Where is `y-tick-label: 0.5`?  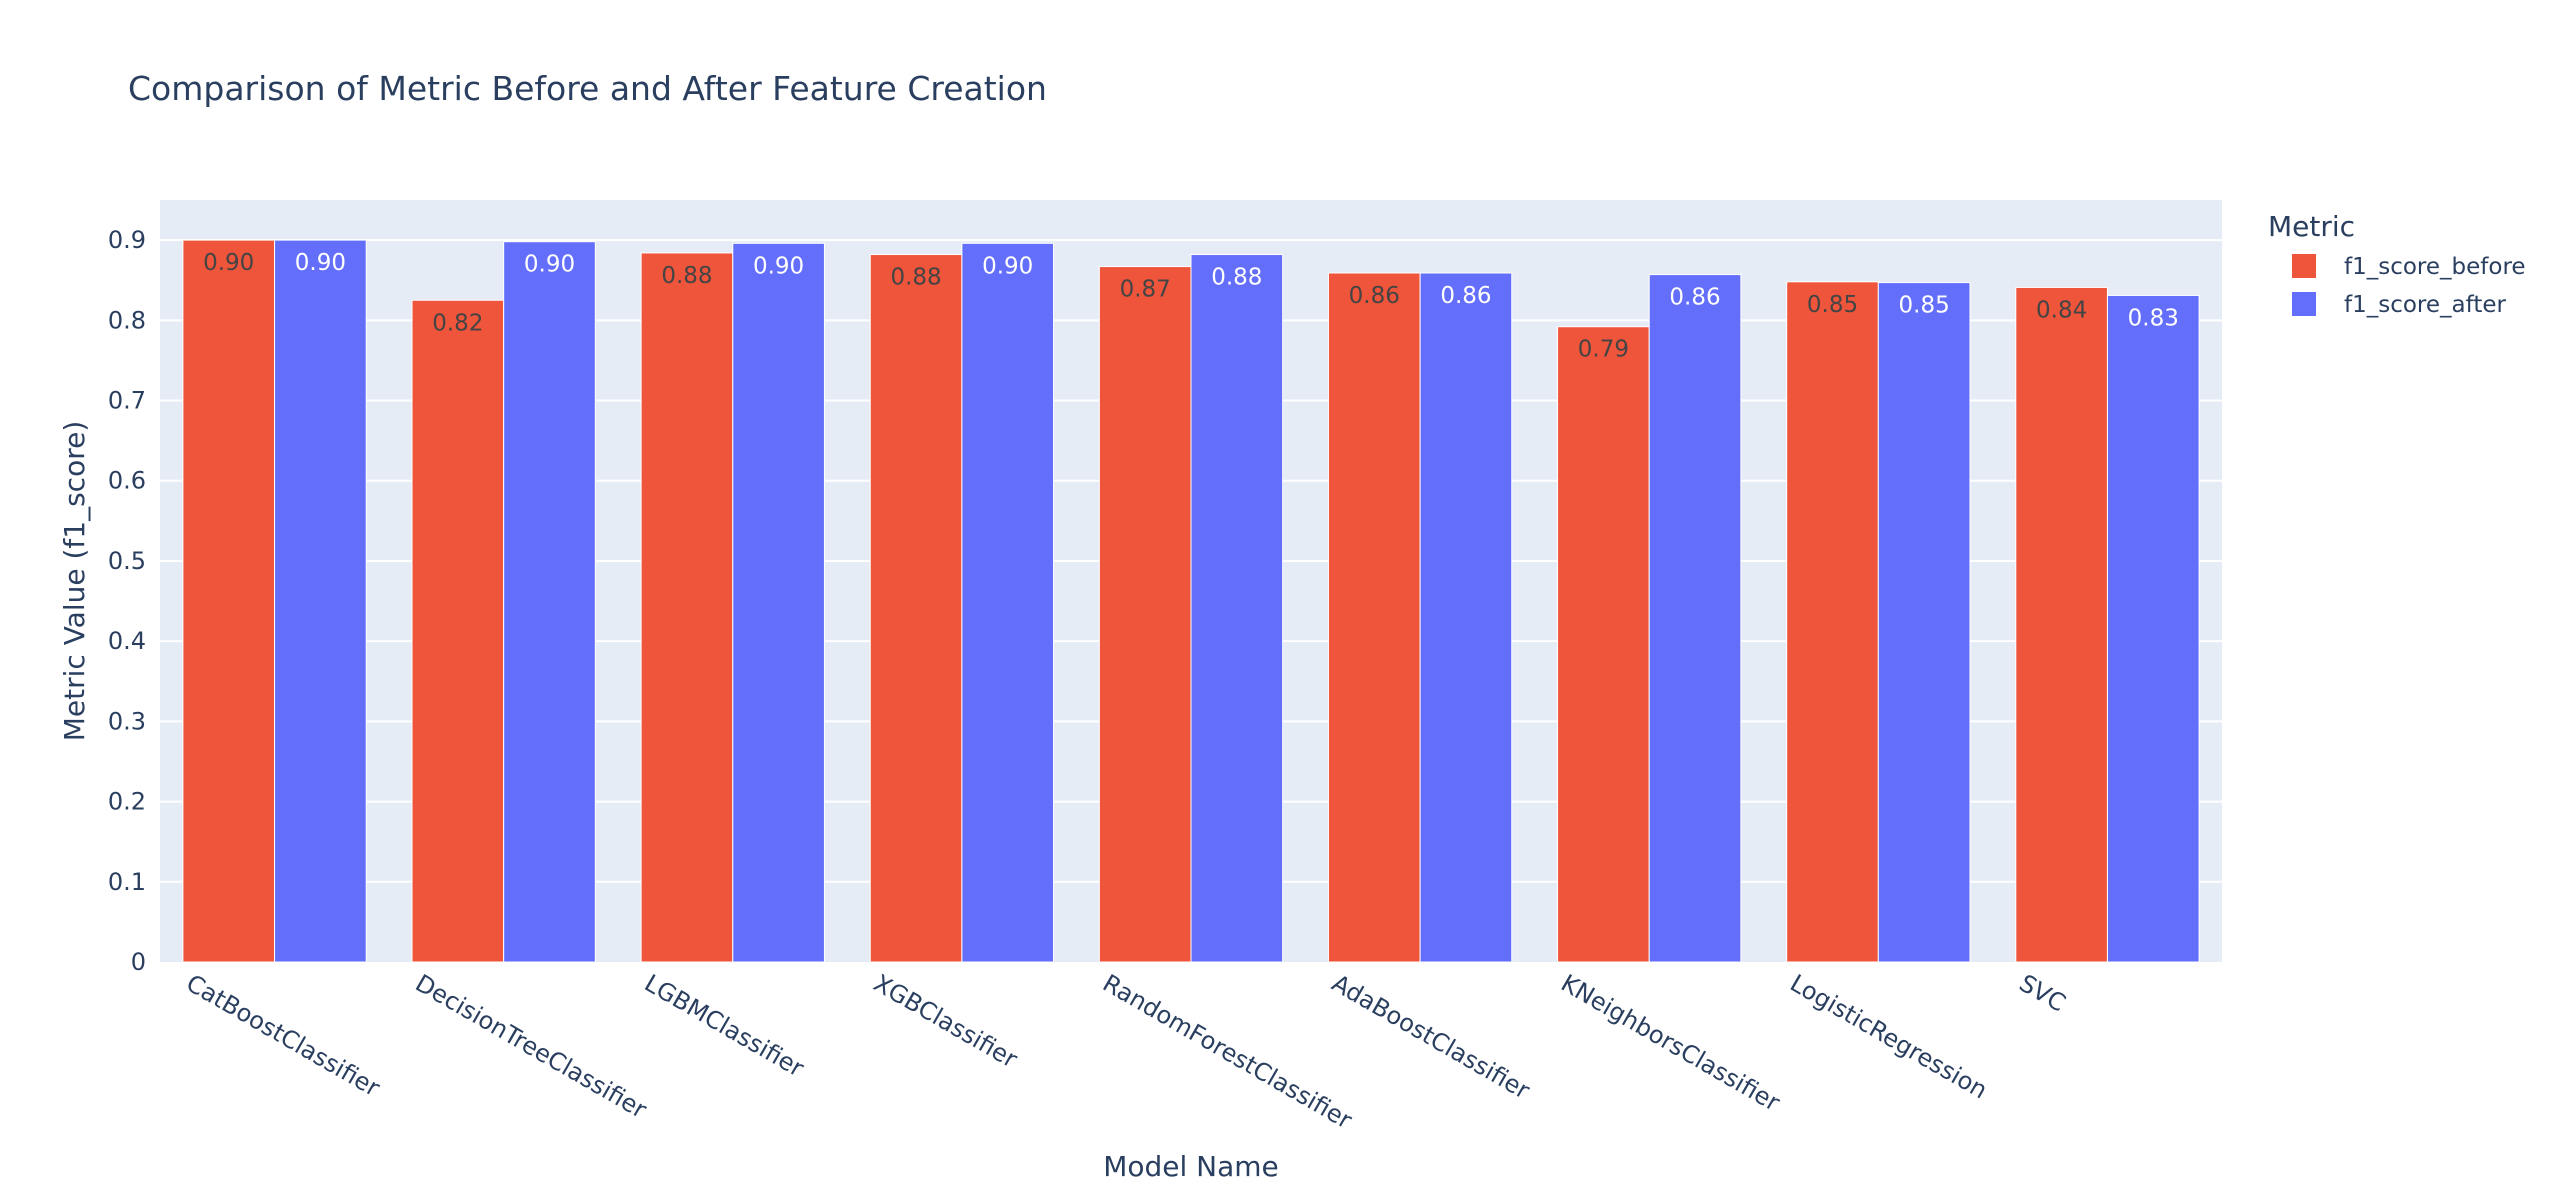
y-tick-label: 0.5 is located at coordinates (127, 561).